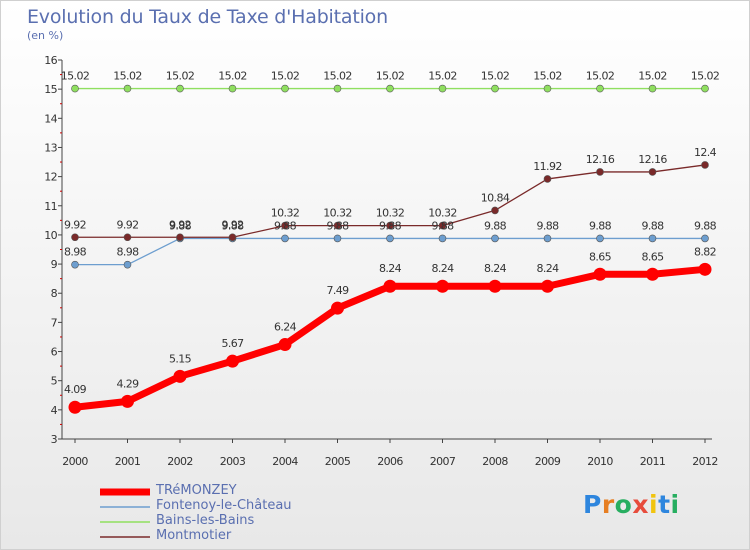 This screenshot has width=750, height=550. Describe the element at coordinates (54, 264) in the screenshot. I see `y-tick-label: 9` at that location.